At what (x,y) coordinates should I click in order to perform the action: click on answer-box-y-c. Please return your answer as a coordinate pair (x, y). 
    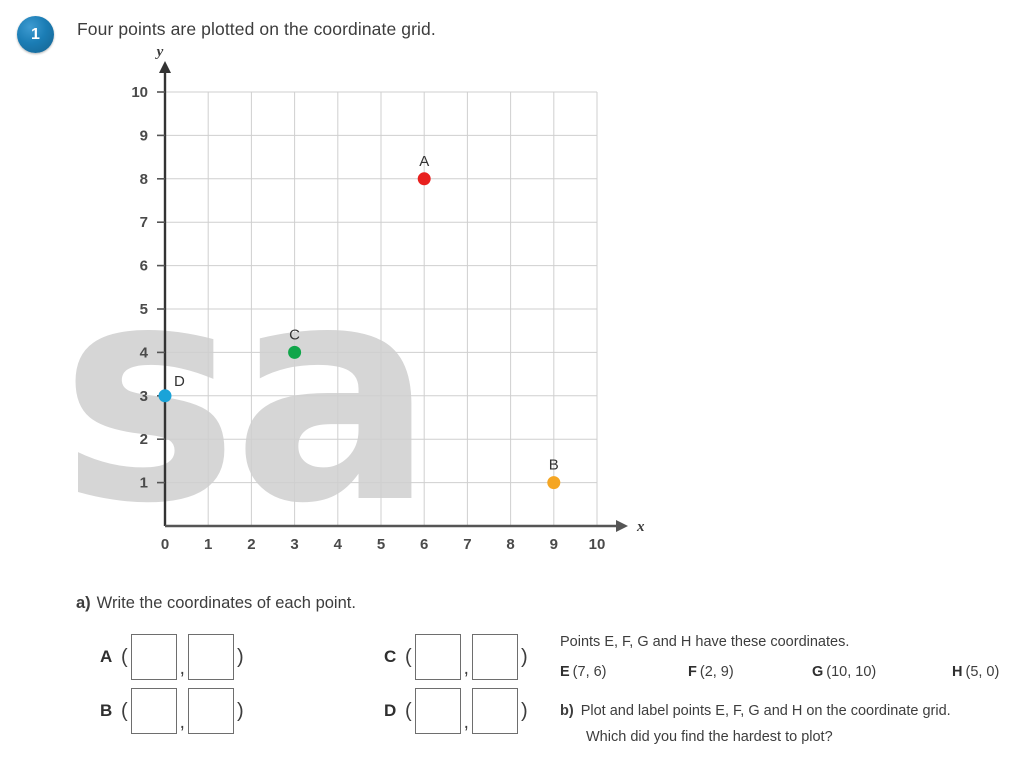
    Looking at the image, I should click on (494, 657).